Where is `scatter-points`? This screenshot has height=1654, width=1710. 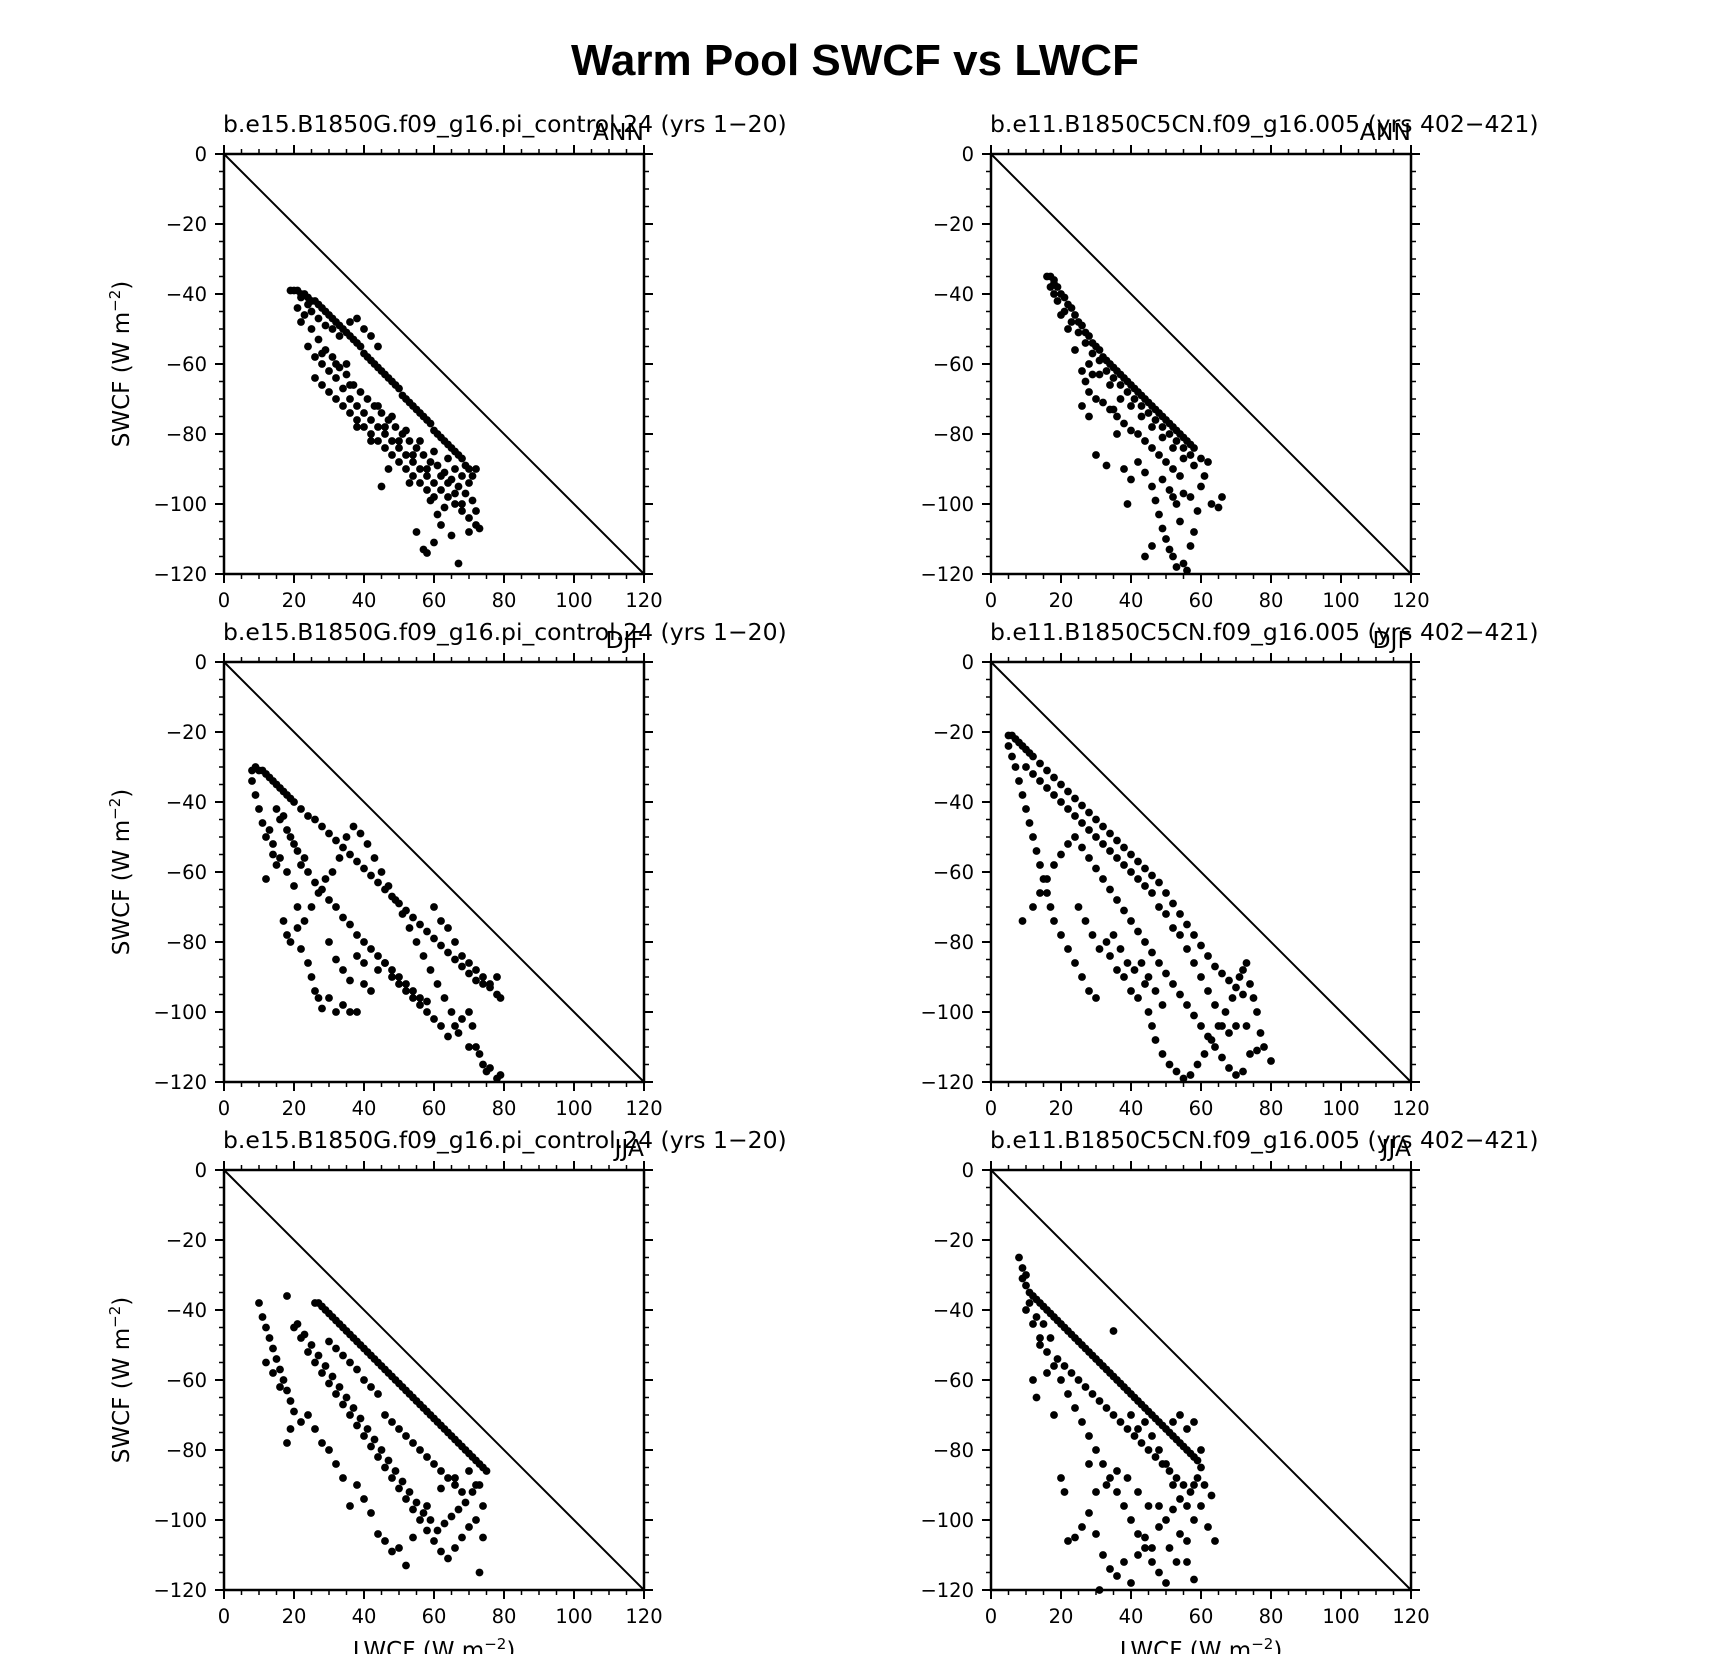 scatter-points is located at coordinates (1134, 423).